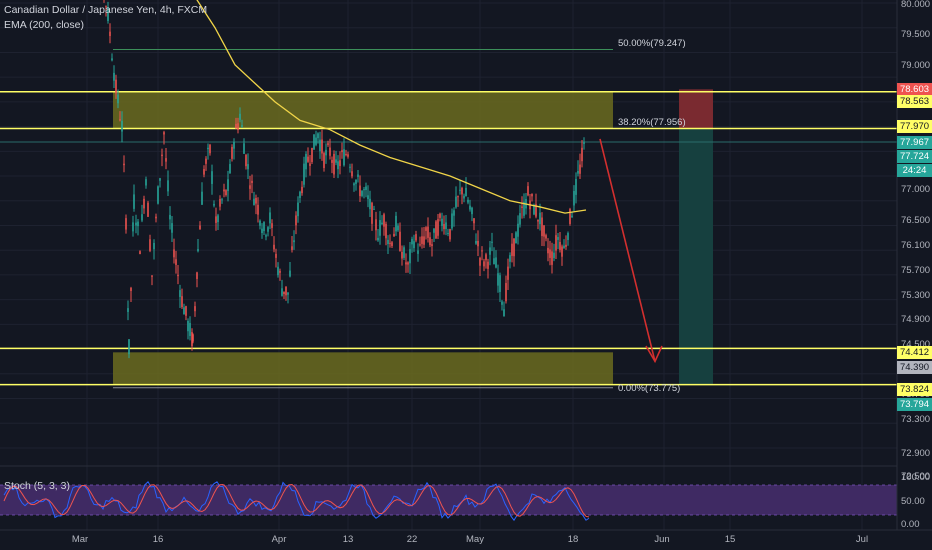 This screenshot has width=932, height=550. Describe the element at coordinates (696, 256) in the screenshot. I see `take-profit-box` at that location.